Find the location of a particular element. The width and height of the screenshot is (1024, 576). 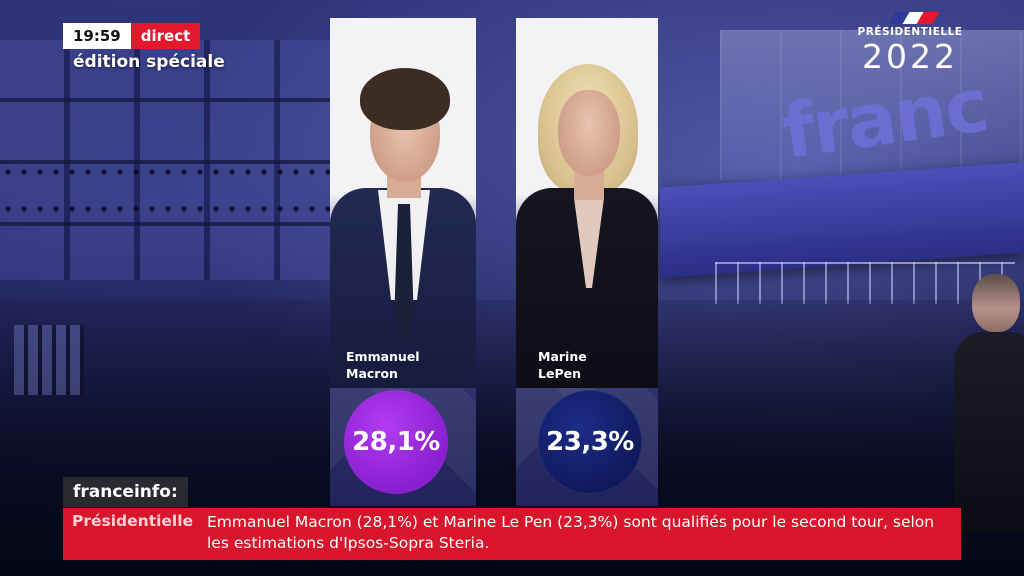

logo-title: PRÉSIDENTIELLE is located at coordinates (910, 32).